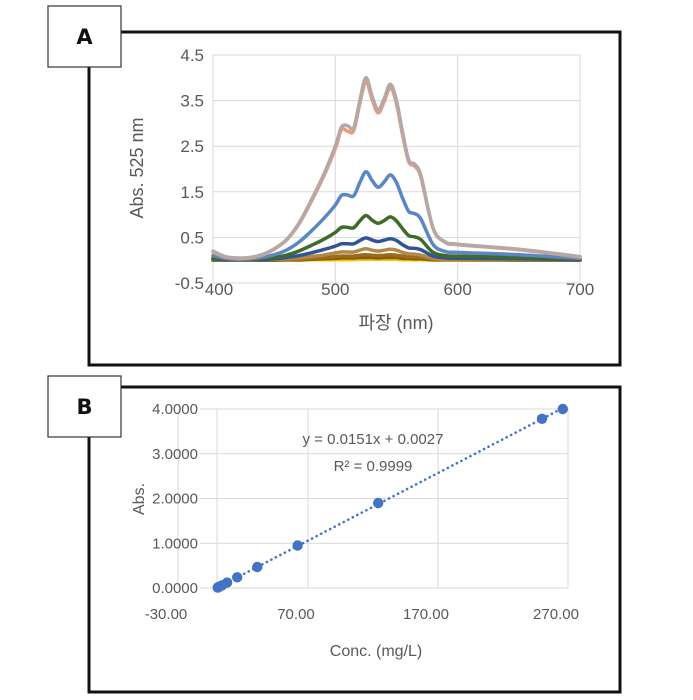 The height and width of the screenshot is (700, 693). Describe the element at coordinates (373, 466) in the screenshot. I see `chart-b-r-squared: R² = 0.9999` at that location.